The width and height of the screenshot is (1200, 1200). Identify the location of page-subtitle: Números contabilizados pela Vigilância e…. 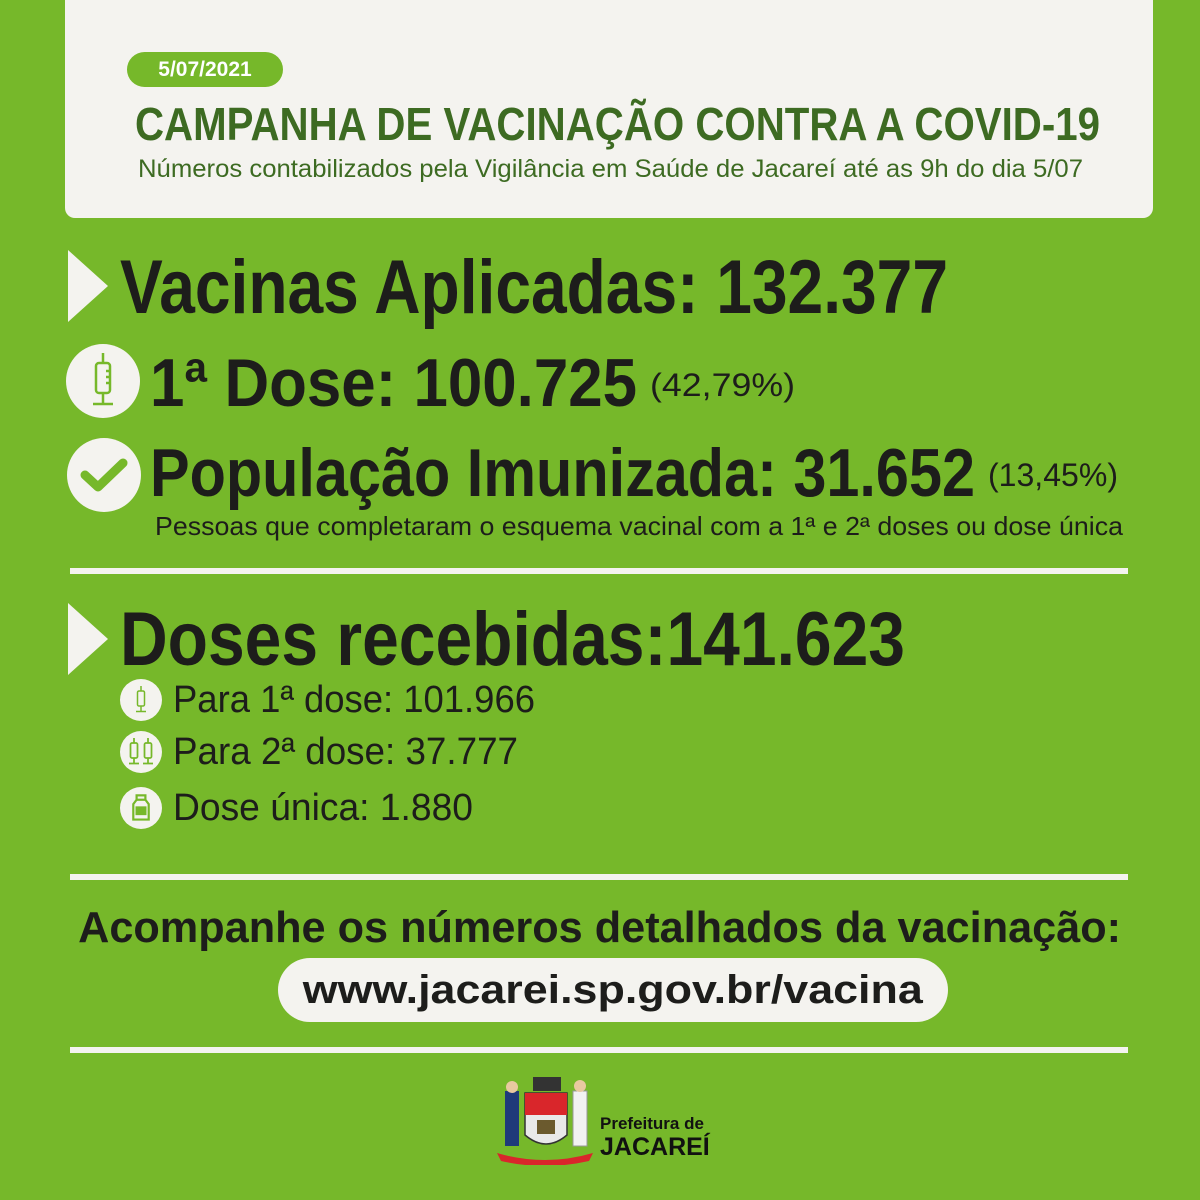
(610, 169).